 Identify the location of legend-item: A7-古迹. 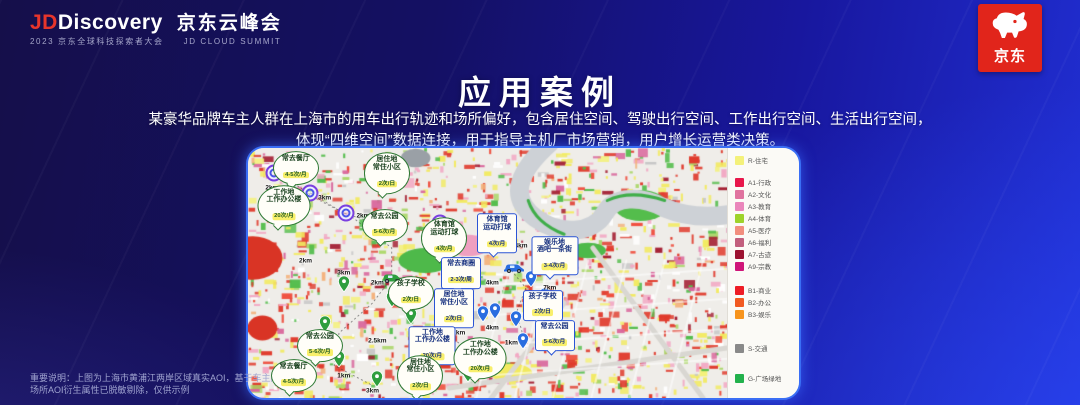
(765, 254).